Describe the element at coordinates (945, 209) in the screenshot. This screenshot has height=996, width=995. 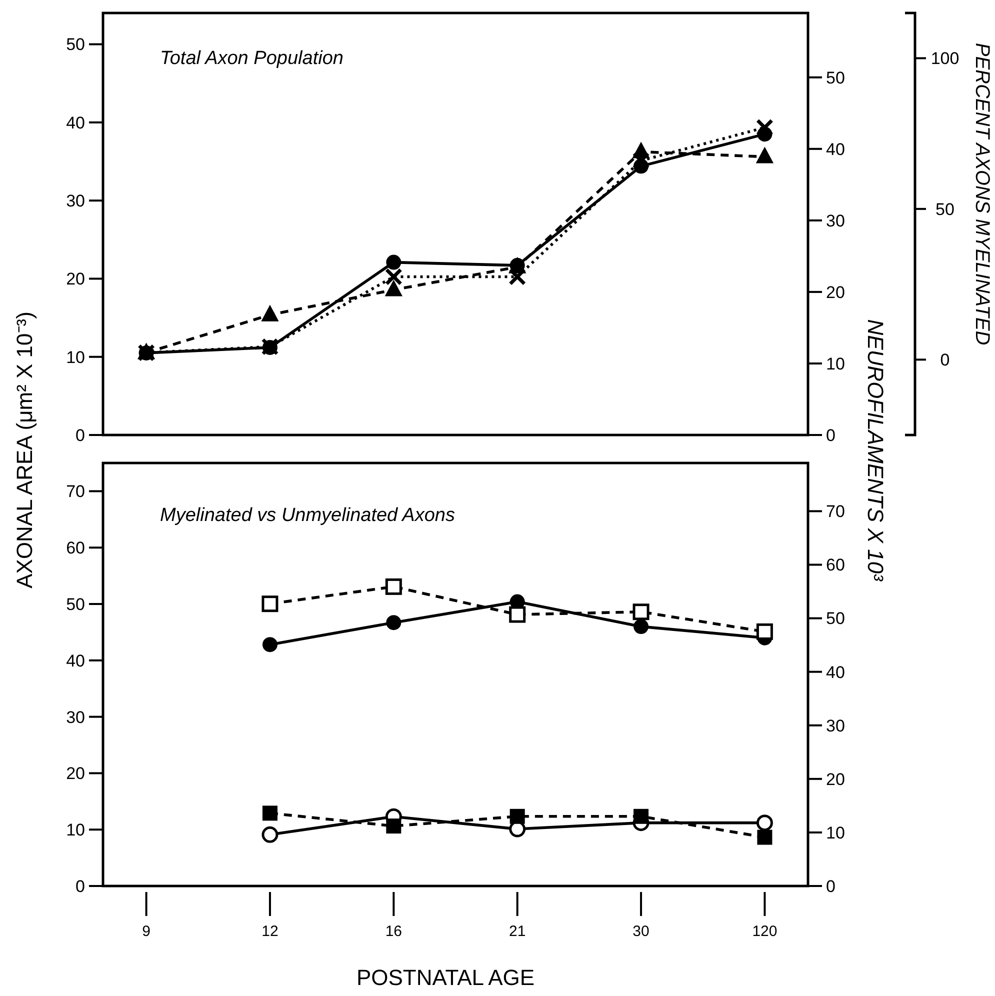
I see `y3-tick-label: 50` at that location.